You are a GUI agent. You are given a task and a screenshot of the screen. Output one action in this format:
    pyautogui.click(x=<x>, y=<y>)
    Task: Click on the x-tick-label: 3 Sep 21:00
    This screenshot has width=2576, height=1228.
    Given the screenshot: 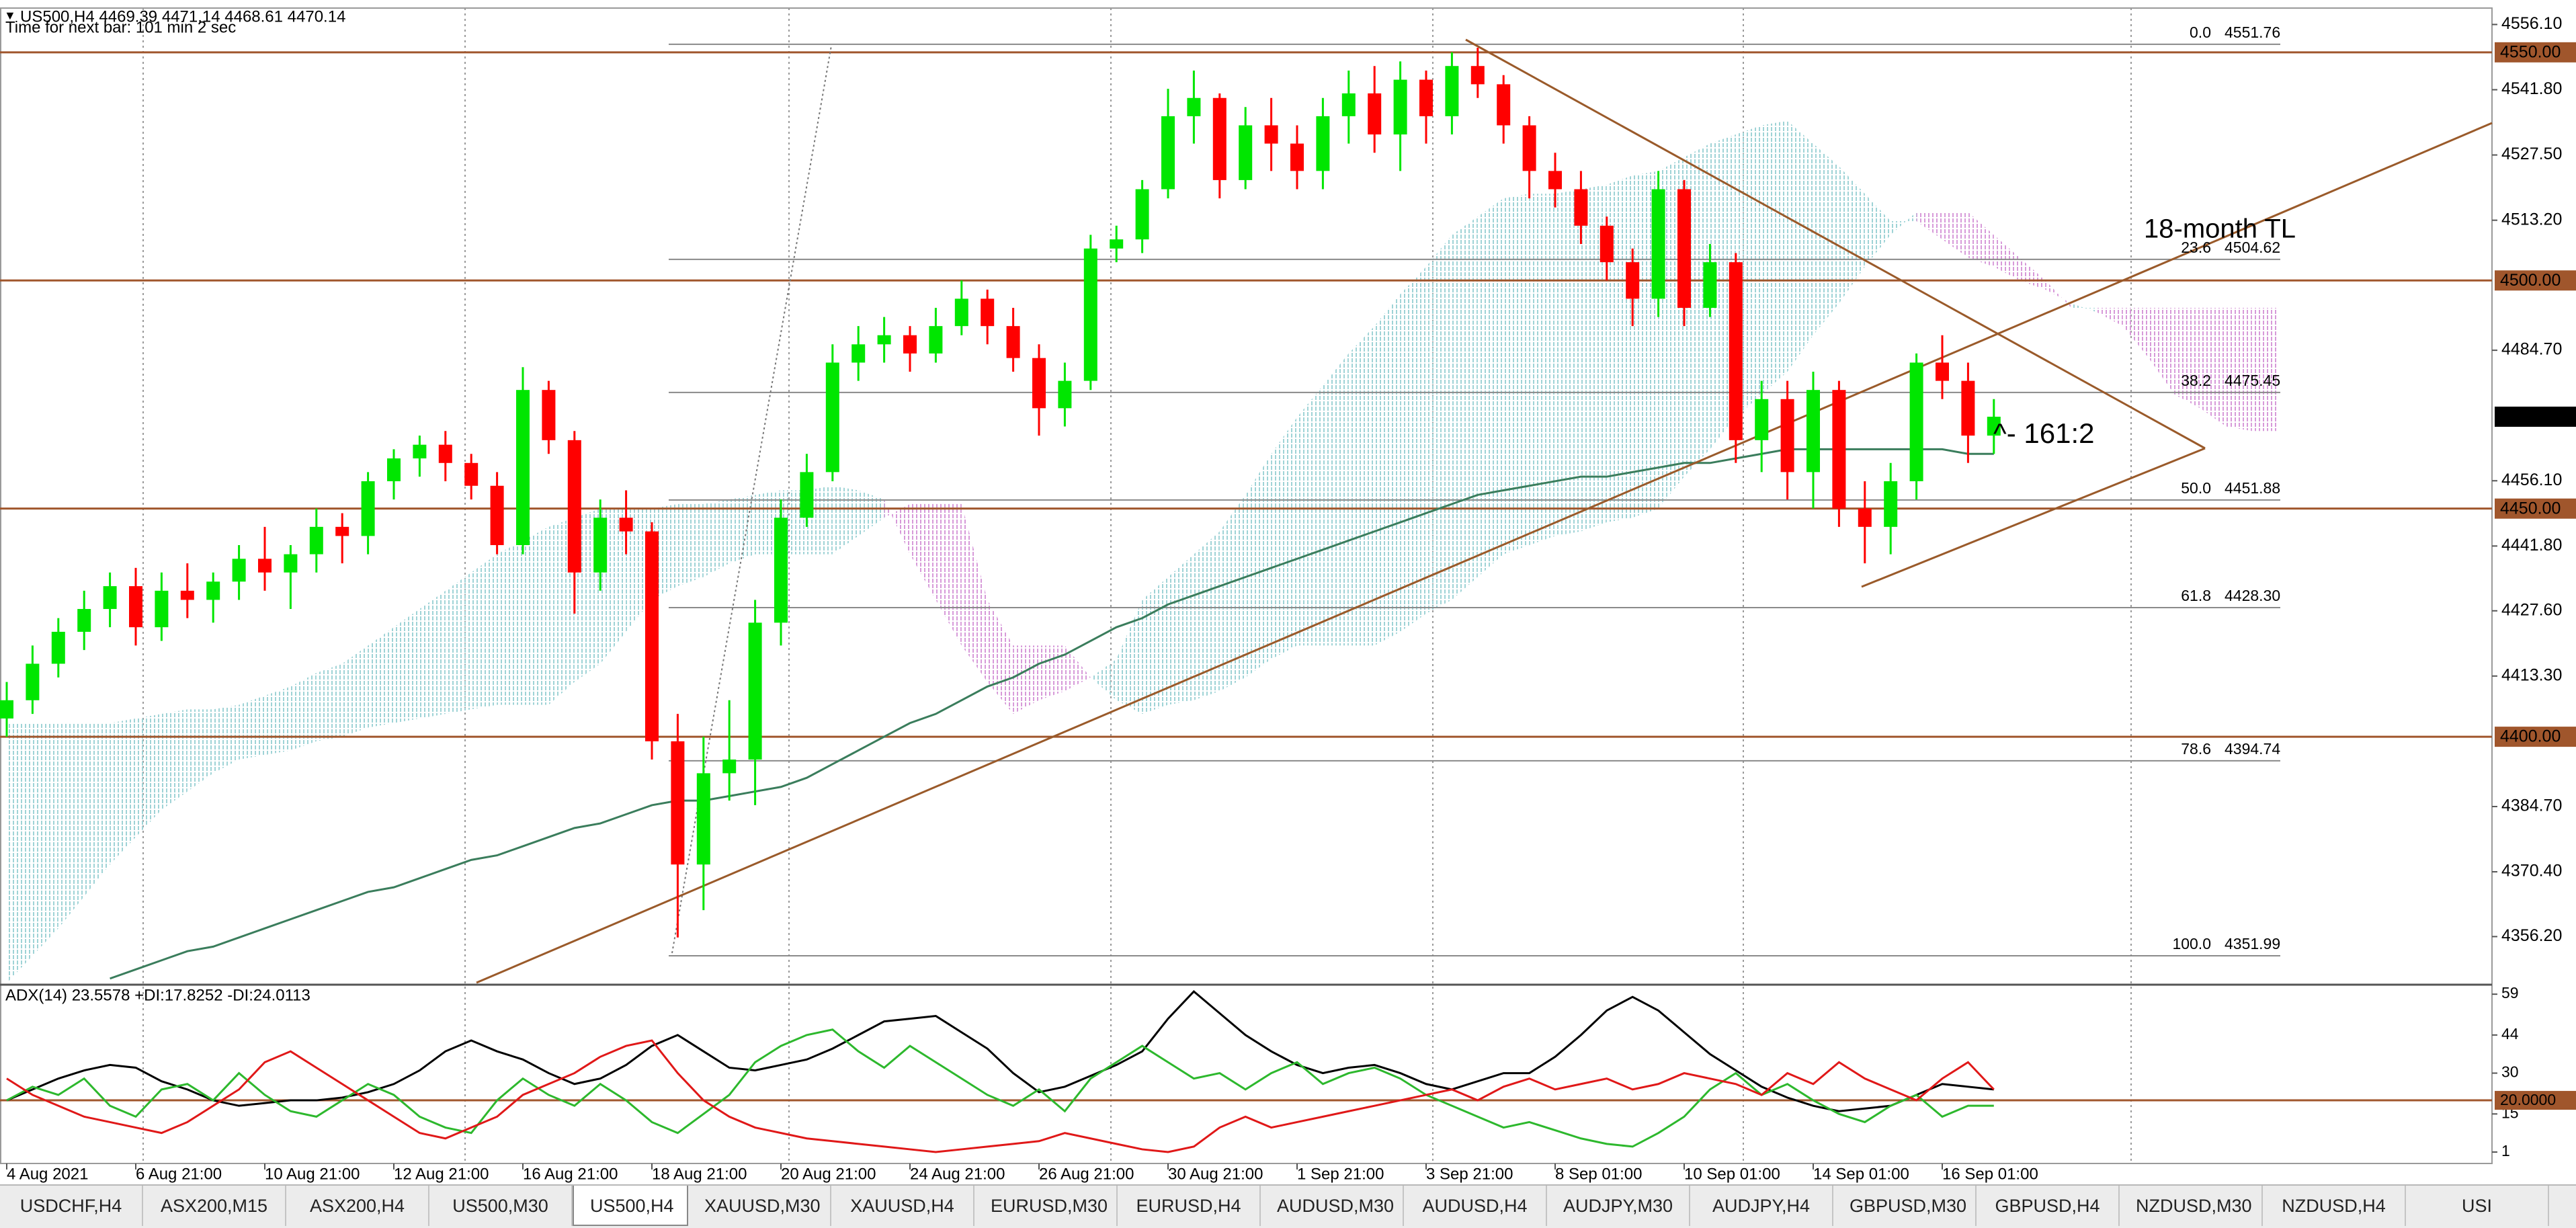 What is the action you would take?
    pyautogui.click(x=1469, y=1174)
    